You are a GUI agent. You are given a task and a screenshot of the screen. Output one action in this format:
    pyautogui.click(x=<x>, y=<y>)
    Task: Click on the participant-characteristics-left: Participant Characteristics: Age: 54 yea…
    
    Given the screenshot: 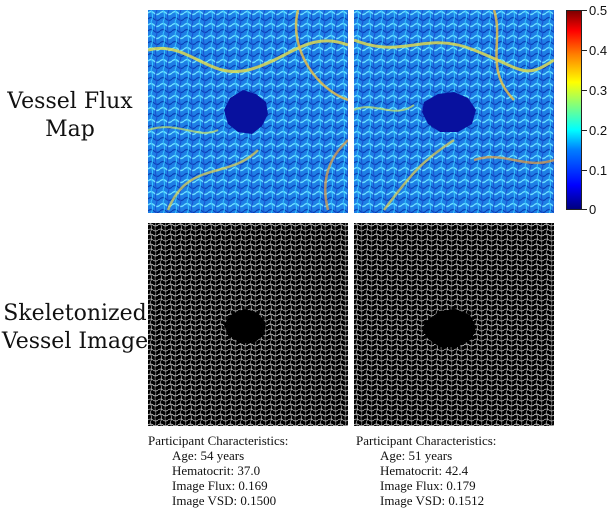 What is the action you would take?
    pyautogui.click(x=250, y=470)
    